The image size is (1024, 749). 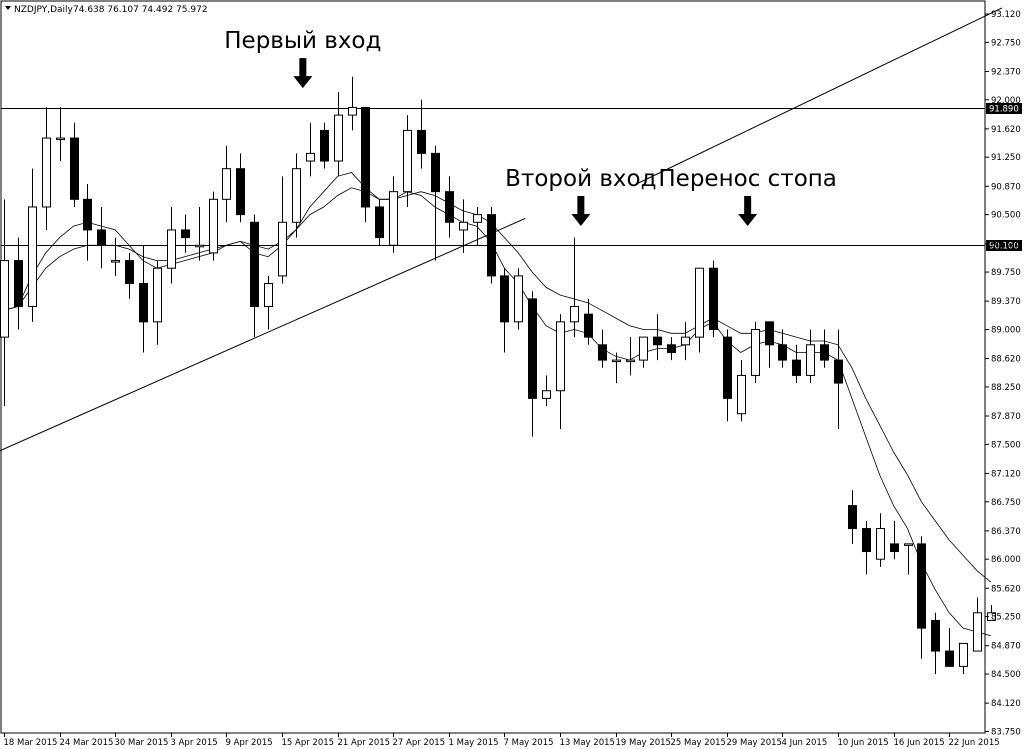 I want to click on annotation-label: Второй вход, so click(x=580, y=179).